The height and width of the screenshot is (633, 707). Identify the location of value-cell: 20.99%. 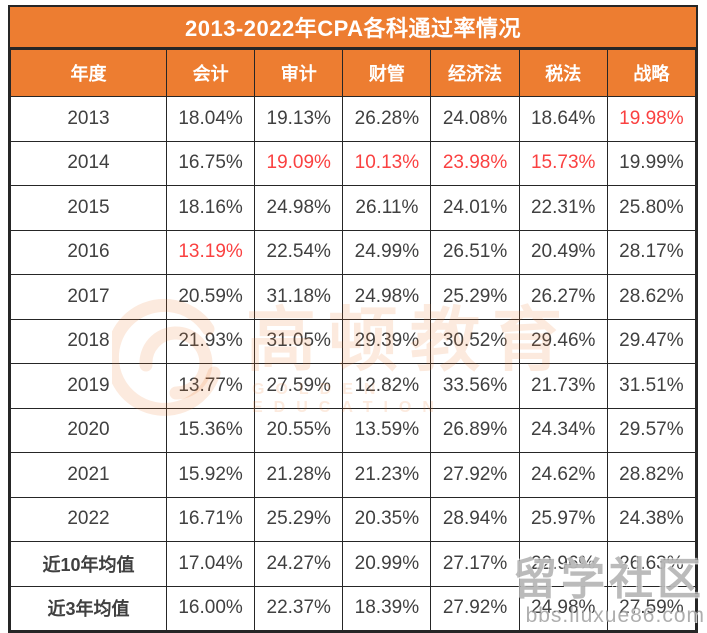
(387, 564).